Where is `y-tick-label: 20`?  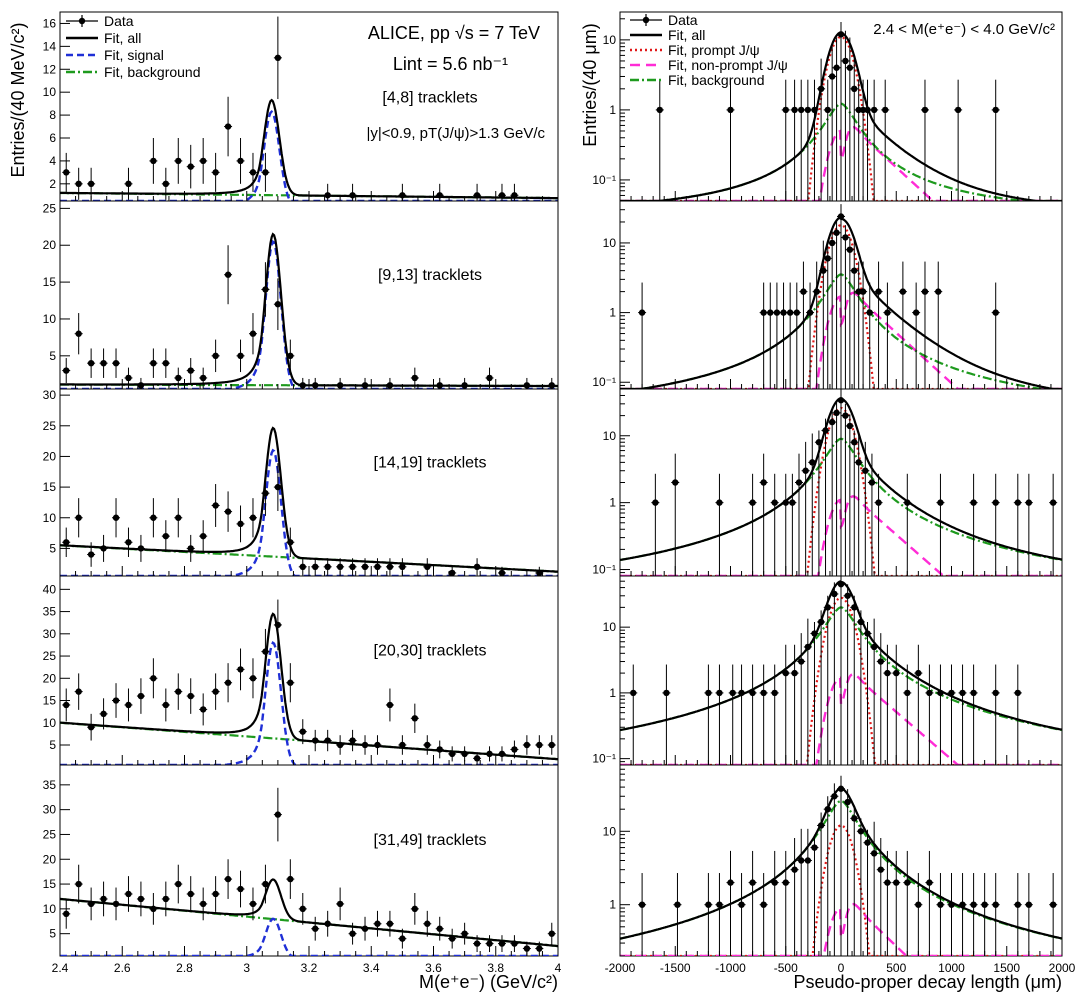 y-tick-label: 20 is located at coordinates (50, 456).